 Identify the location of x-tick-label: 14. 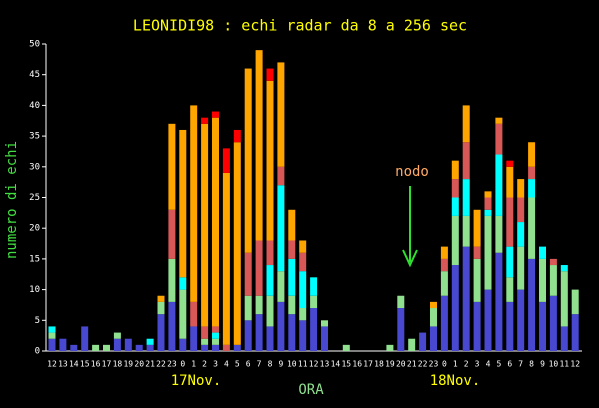
(336, 364).